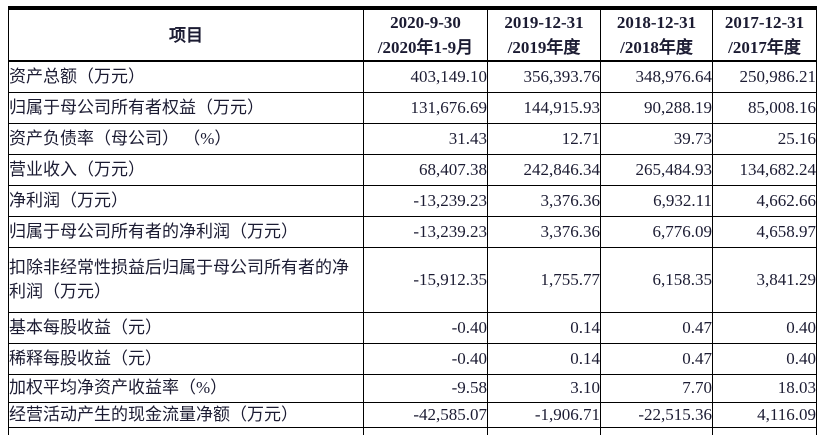 This screenshot has height=435, width=823. Describe the element at coordinates (425, 47) in the screenshot. I see `period-range: /2020年1-9月` at that location.